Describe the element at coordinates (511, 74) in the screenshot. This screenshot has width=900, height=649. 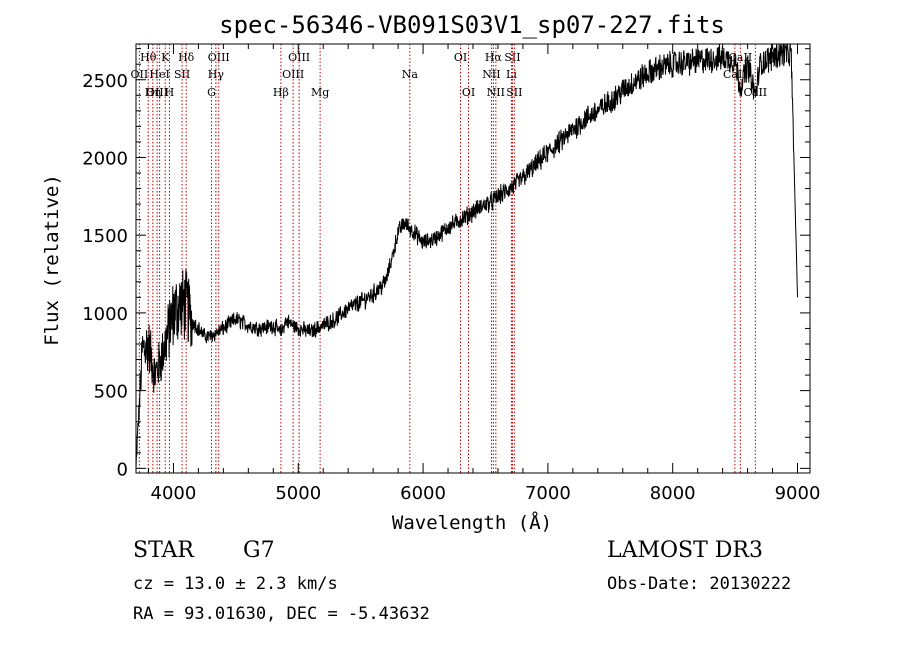
I see `line-label-22: Li` at that location.